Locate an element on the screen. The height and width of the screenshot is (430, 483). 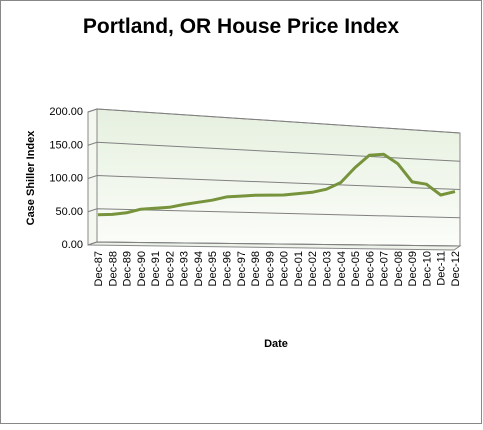
x-tick-label: Dec-91 is located at coordinates (156, 268).